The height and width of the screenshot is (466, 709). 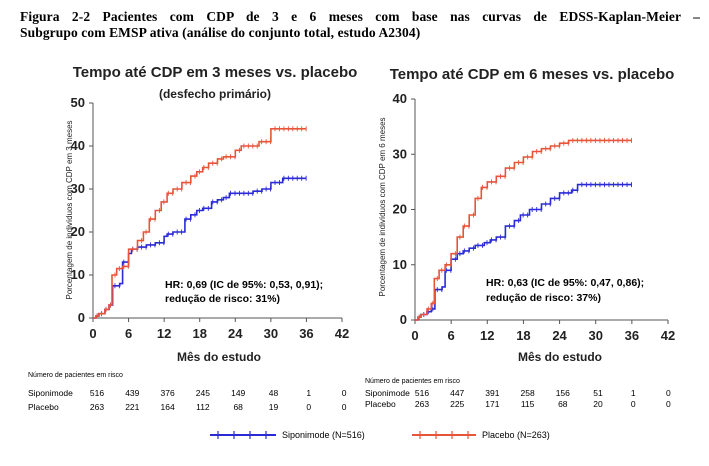 I want to click on chart2-series-placebo-censor-marks, so click(x=525, y=228).